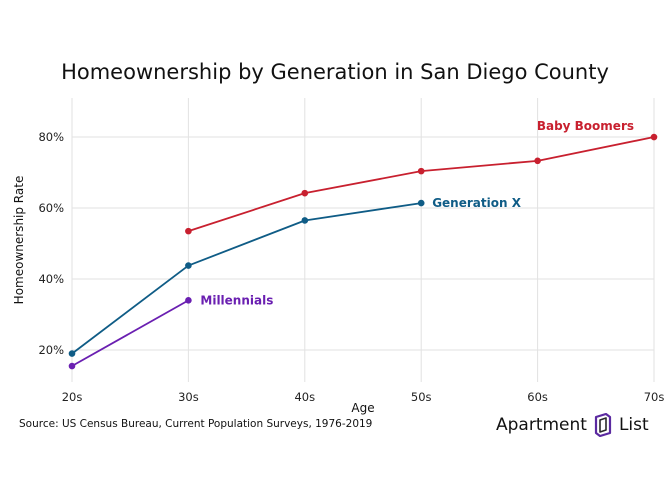 This screenshot has width=670, height=502. I want to click on y-tick-label: 20%, so click(51, 350).